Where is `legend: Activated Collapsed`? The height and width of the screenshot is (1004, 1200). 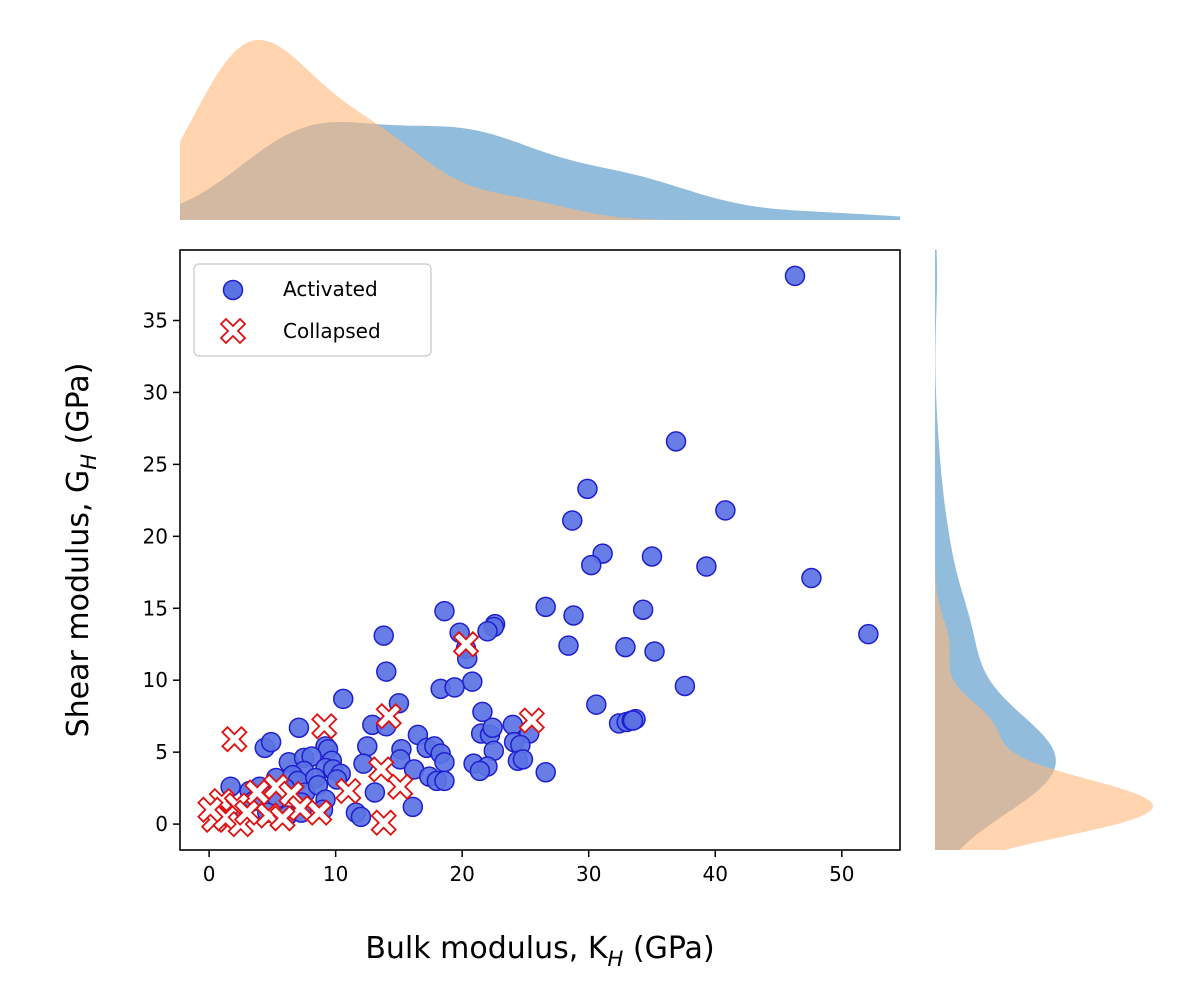 legend: Activated Collapsed is located at coordinates (312, 310).